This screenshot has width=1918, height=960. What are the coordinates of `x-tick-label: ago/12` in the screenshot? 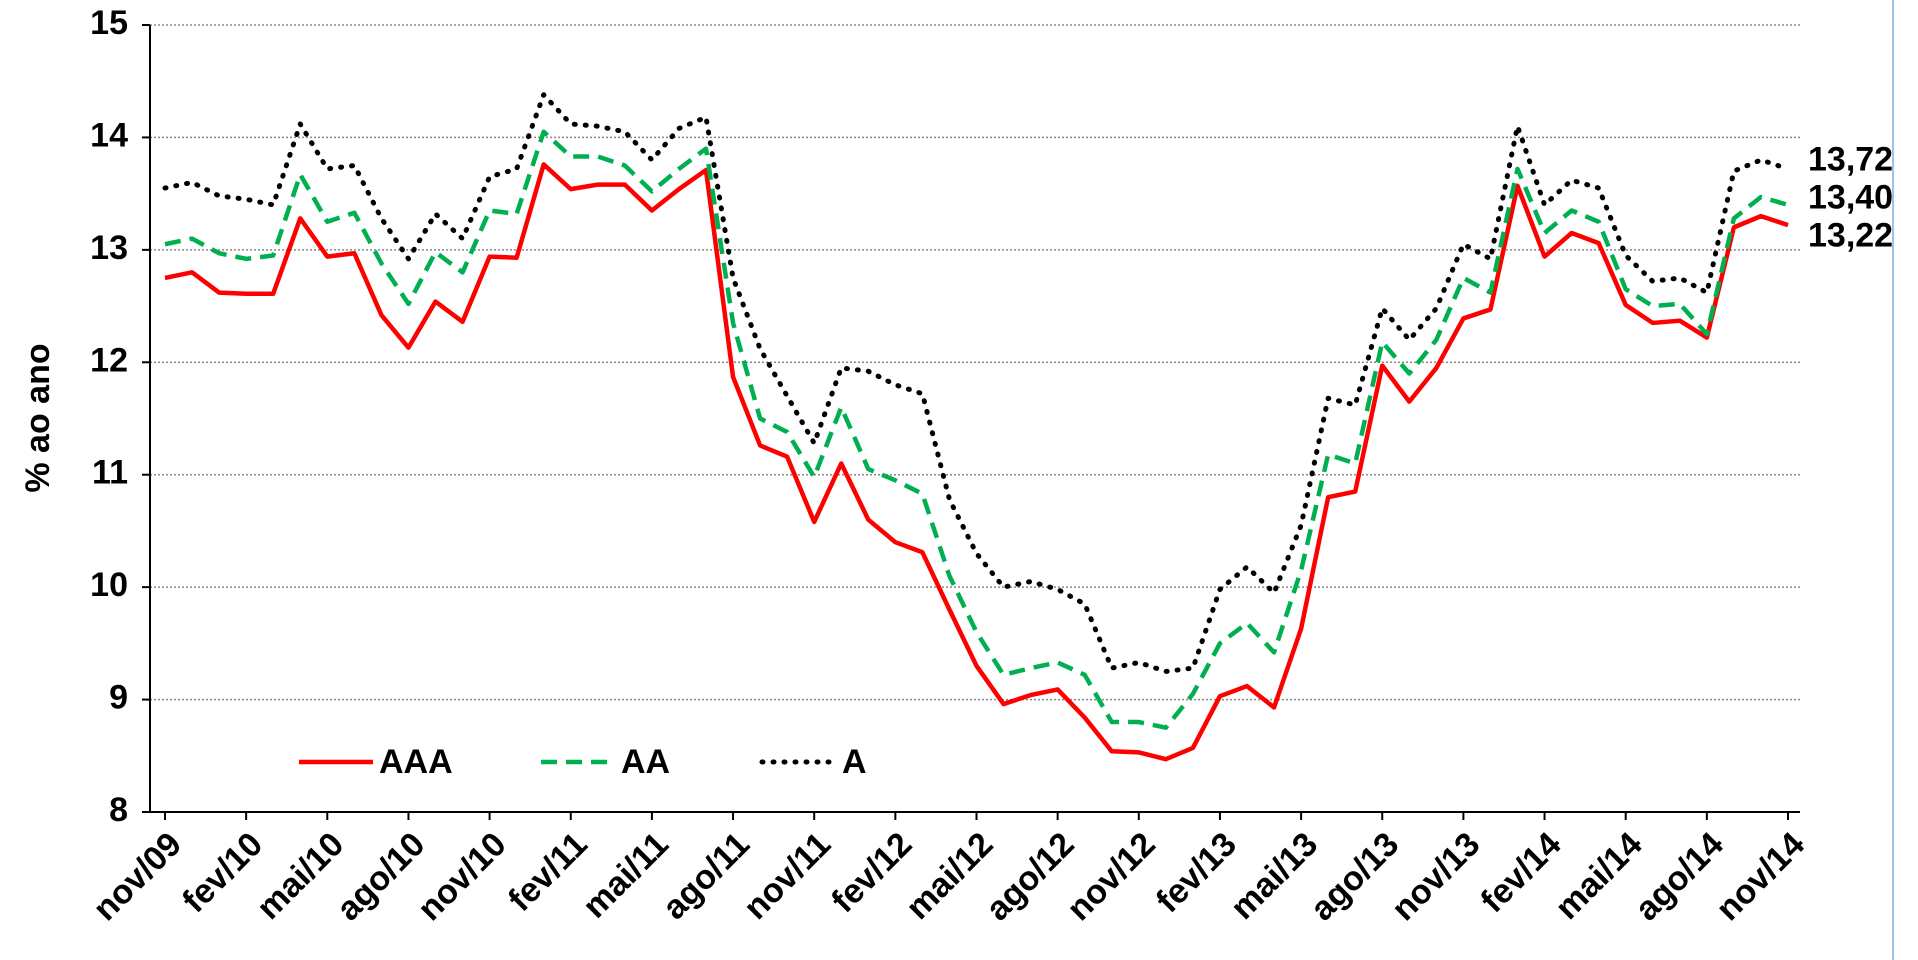 It's located at (1030, 876).